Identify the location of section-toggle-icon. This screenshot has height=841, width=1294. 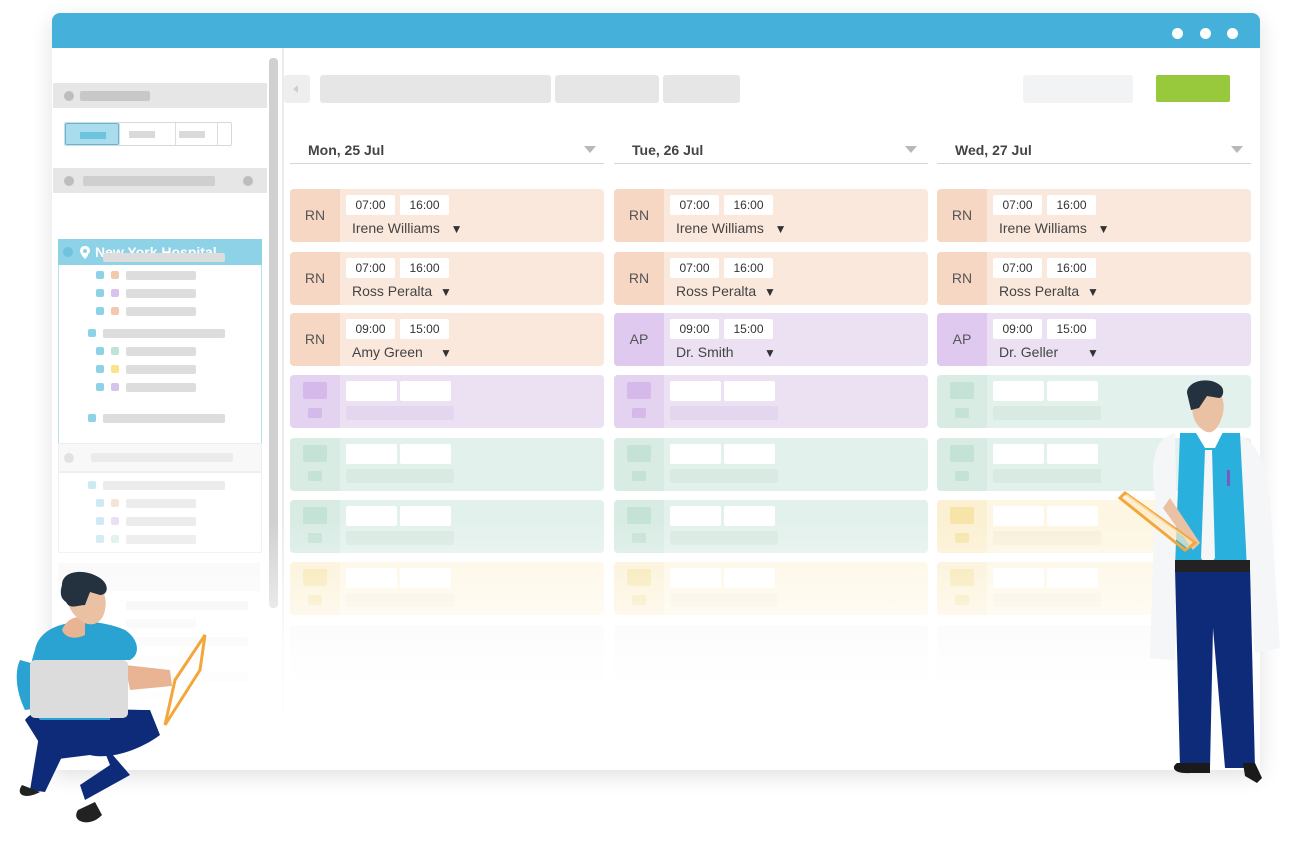
(248, 181).